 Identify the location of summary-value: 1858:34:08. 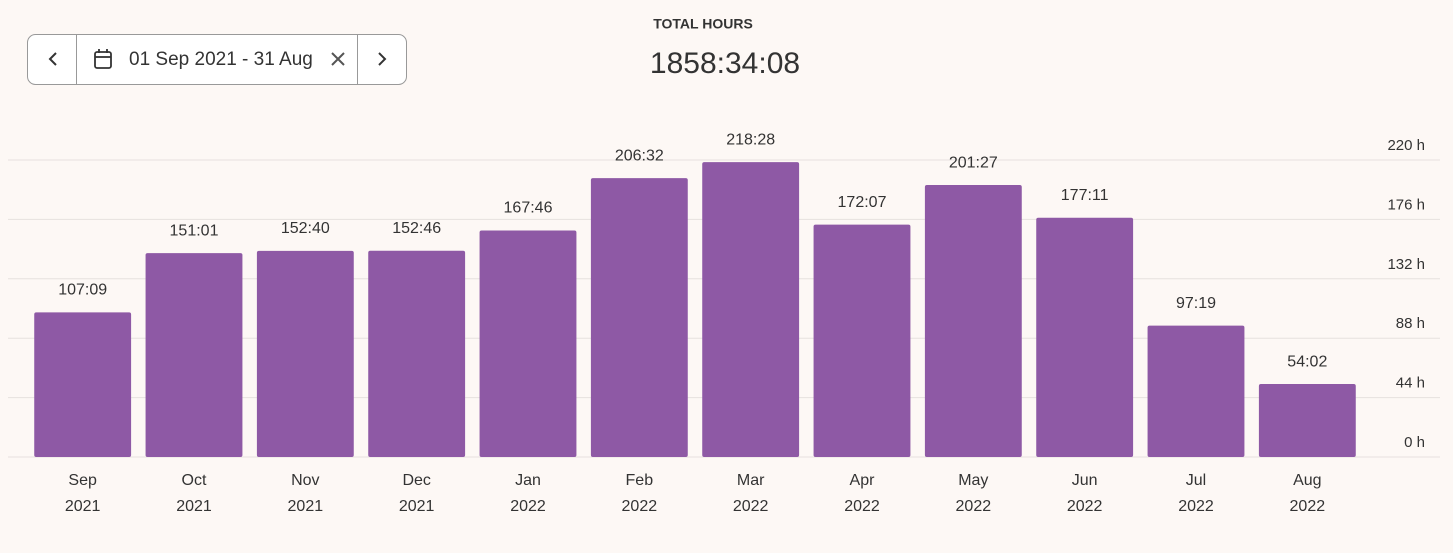
(725, 63).